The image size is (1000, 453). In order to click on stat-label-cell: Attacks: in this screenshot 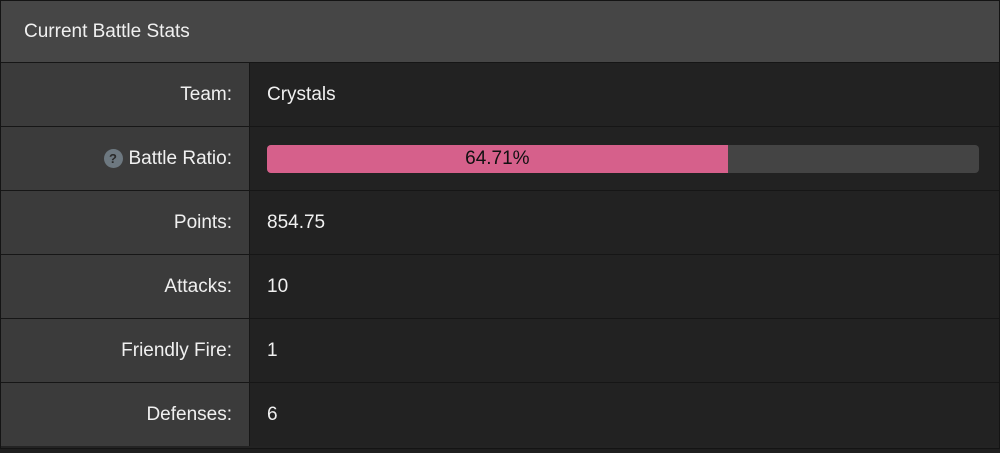, I will do `click(125, 286)`.